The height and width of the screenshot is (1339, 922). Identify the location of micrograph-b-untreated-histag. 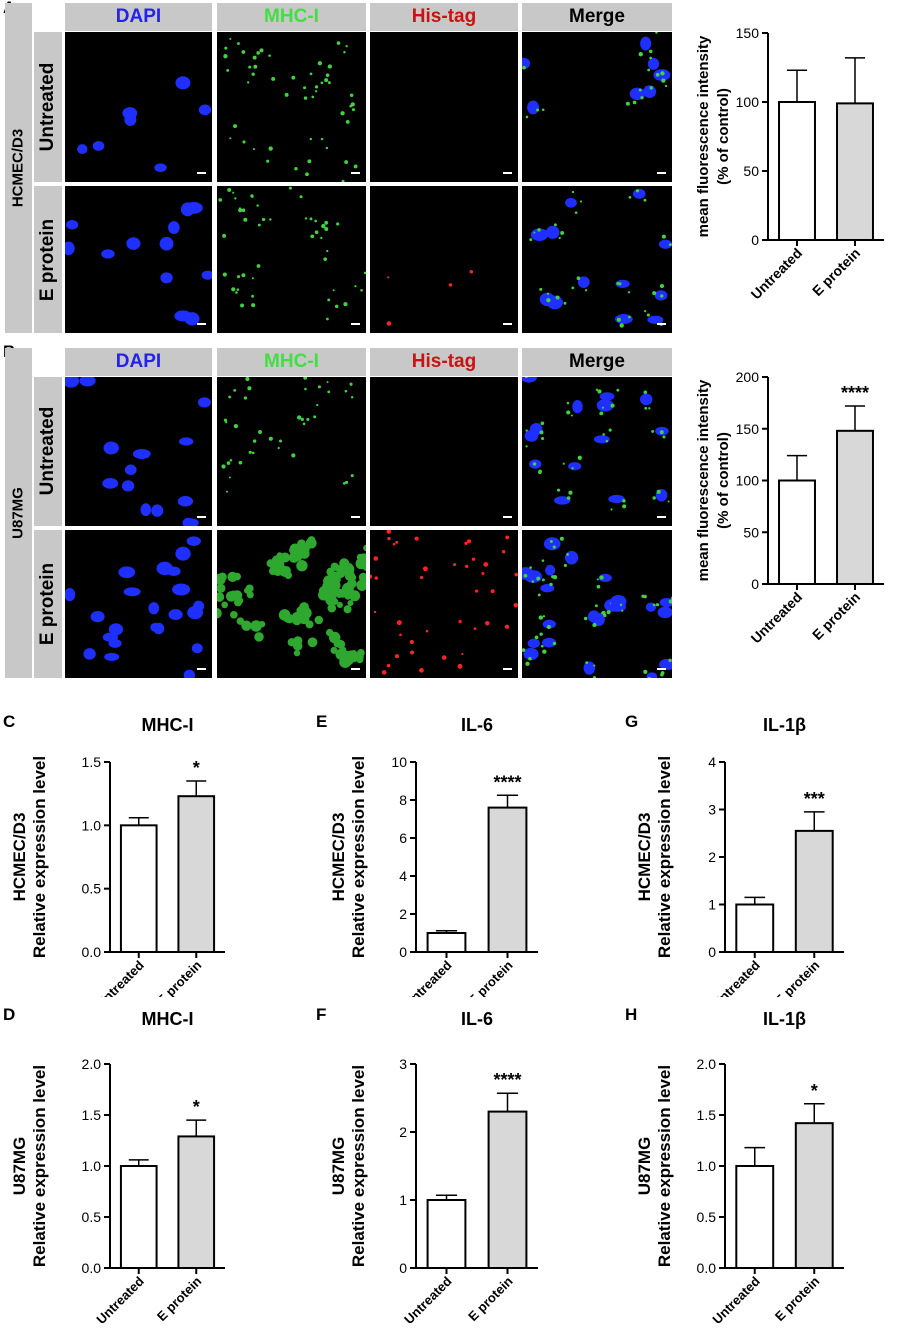
(444, 451).